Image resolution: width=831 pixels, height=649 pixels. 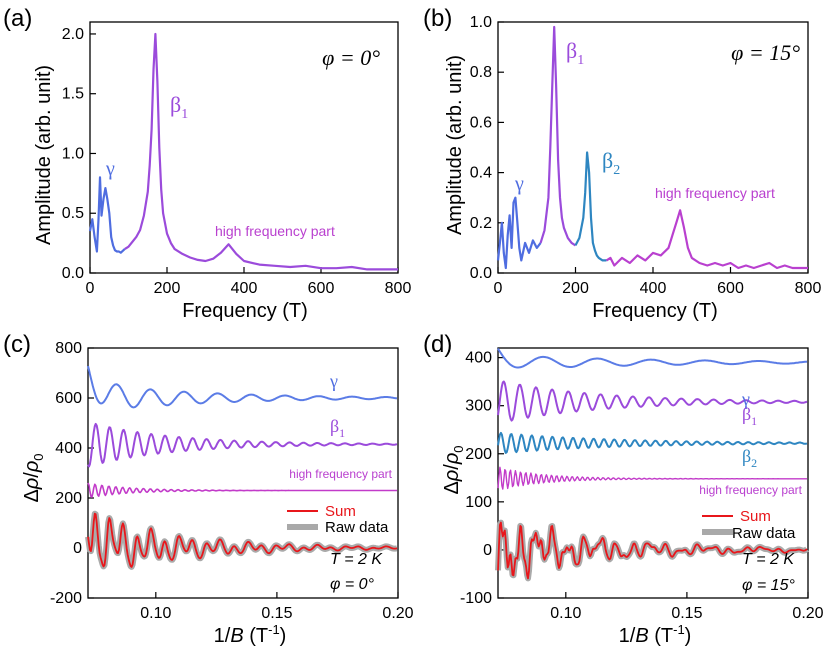 What do you see at coordinates (652, 550) in the screenshot?
I see `trace-d-sum` at bounding box center [652, 550].